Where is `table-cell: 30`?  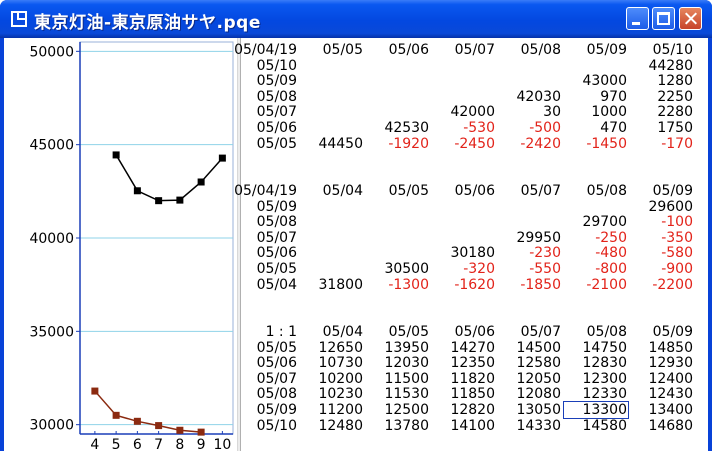
table-cell: 30 is located at coordinates (552, 112).